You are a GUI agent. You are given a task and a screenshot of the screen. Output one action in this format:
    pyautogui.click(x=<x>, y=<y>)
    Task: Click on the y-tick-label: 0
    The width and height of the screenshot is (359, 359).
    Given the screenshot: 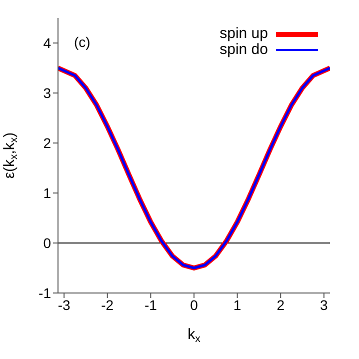 What is the action you would take?
    pyautogui.click(x=47, y=242)
    